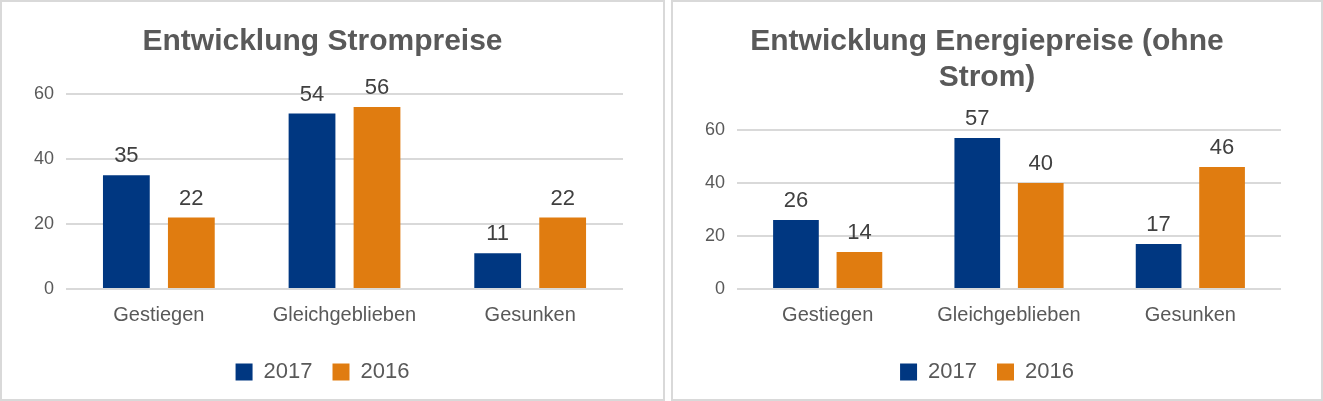  Describe the element at coordinates (1222, 147) in the screenshot. I see `data-label: 46` at that location.